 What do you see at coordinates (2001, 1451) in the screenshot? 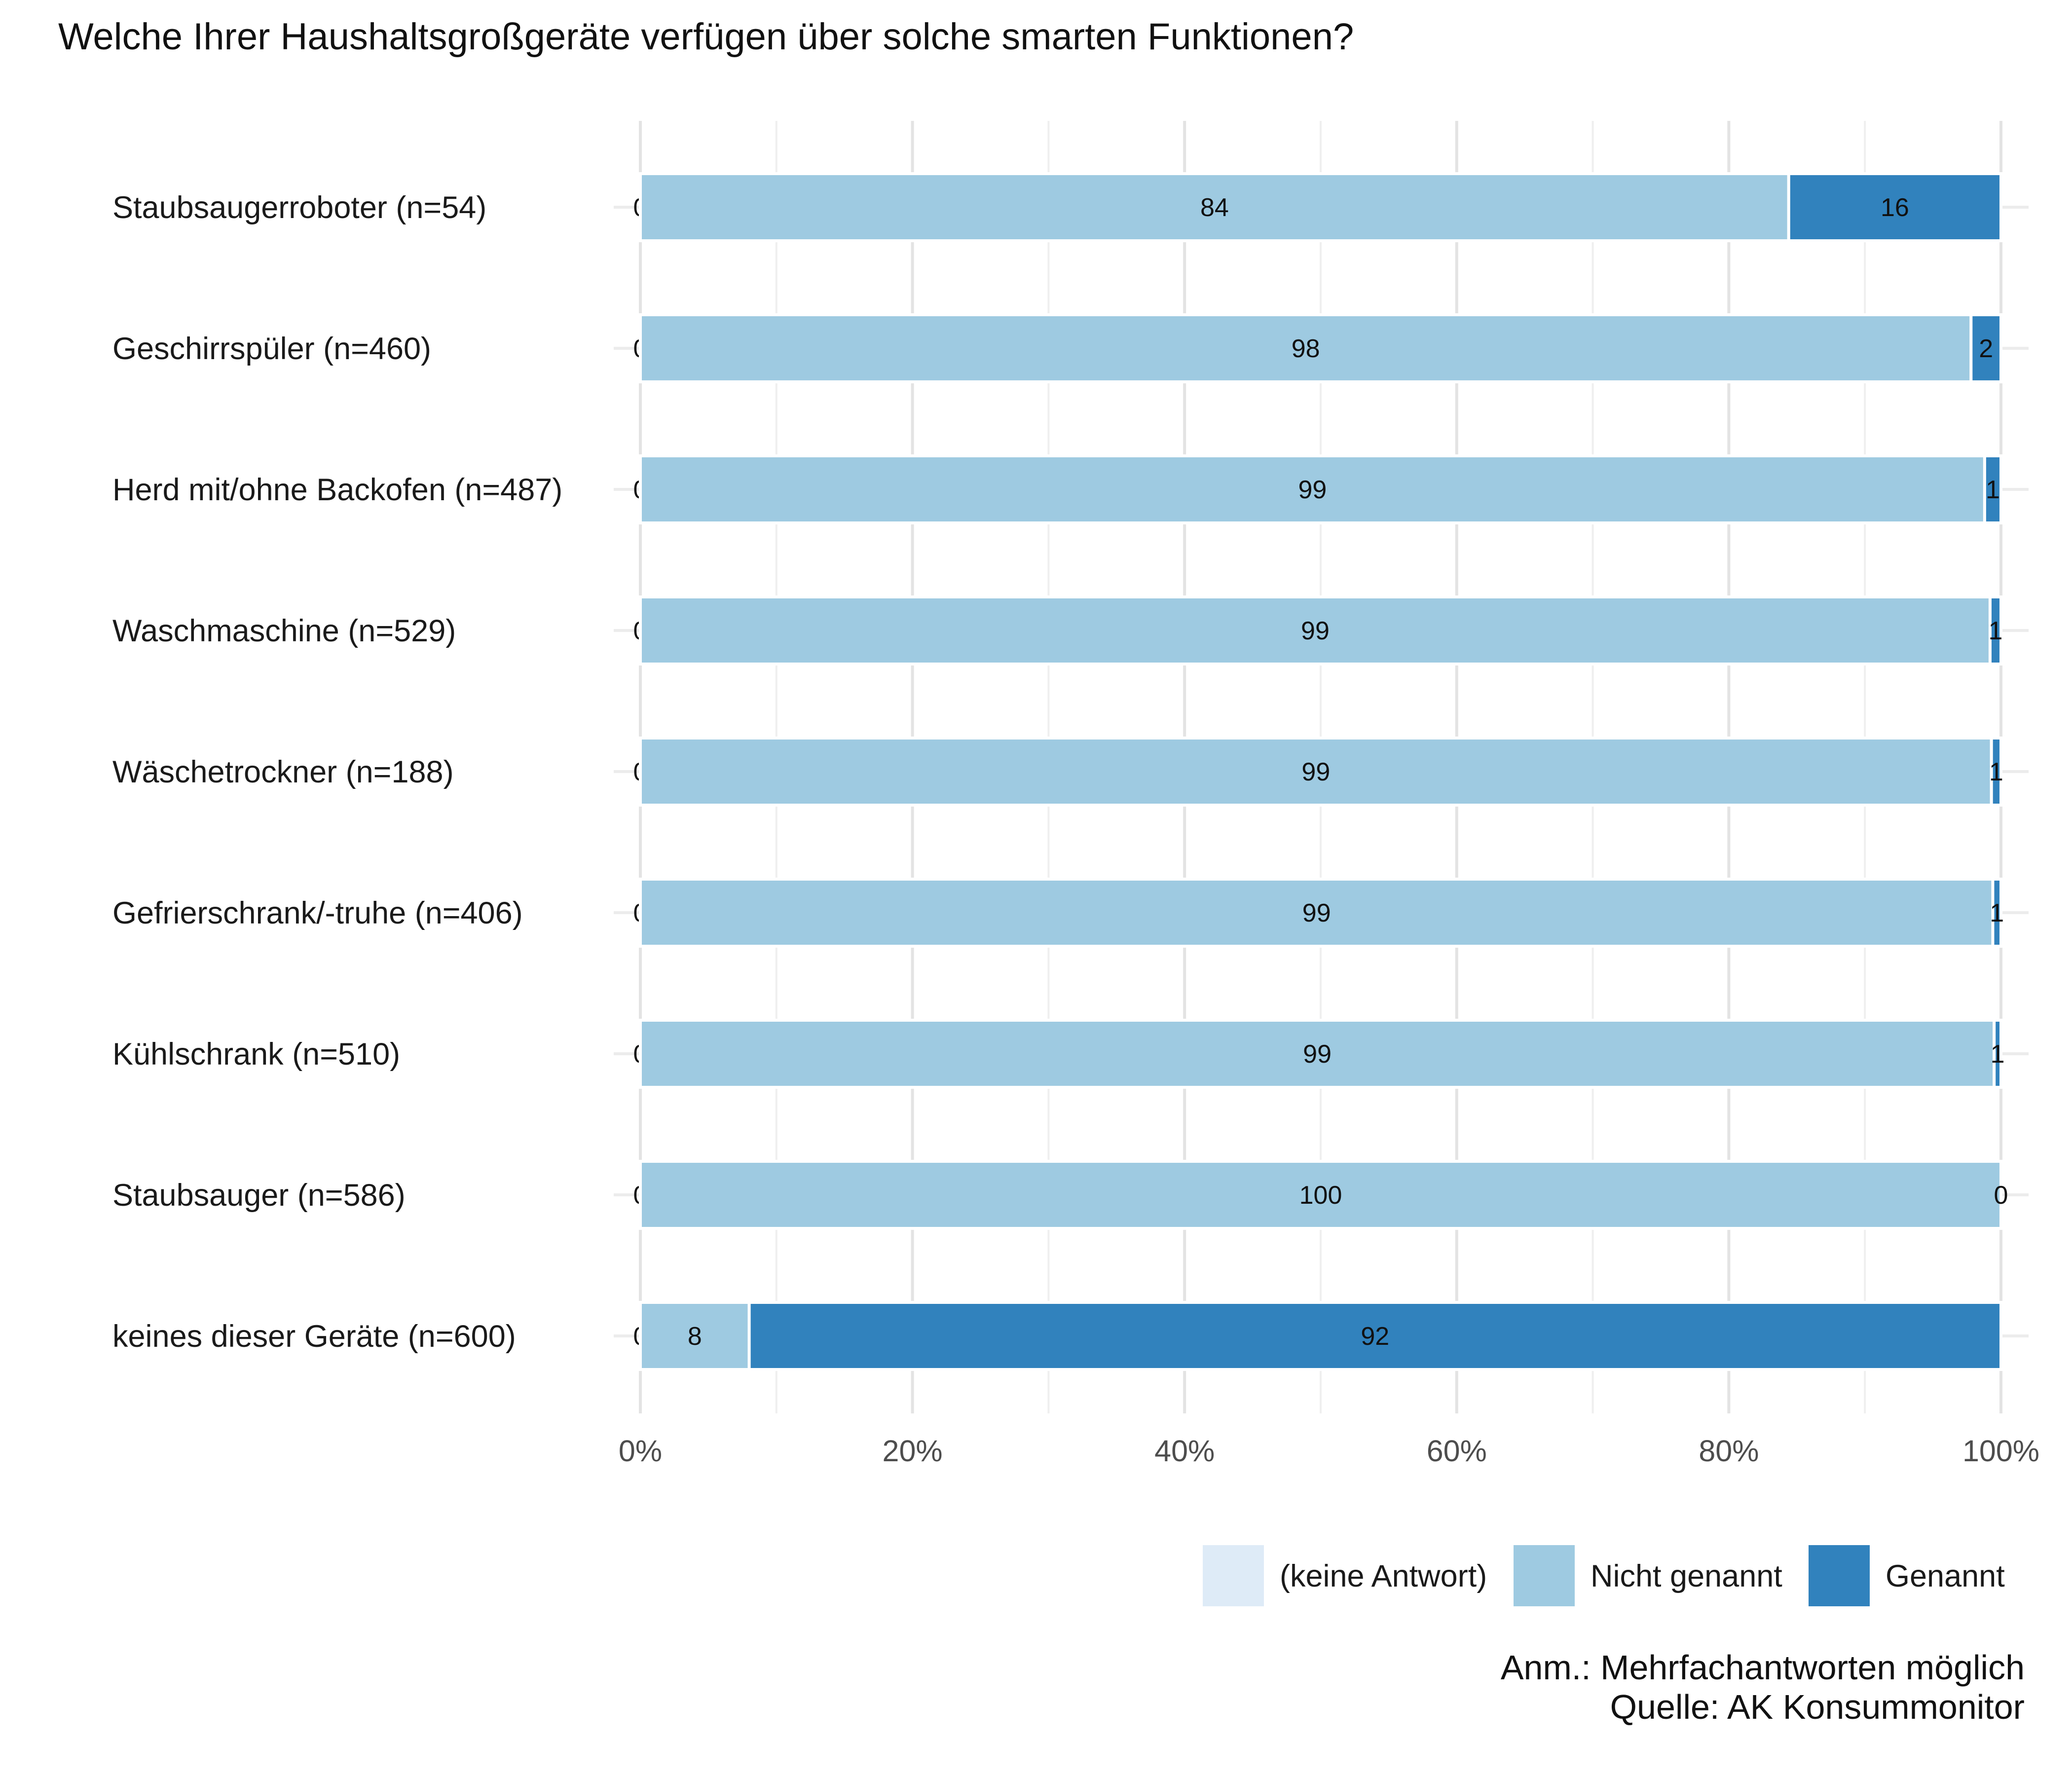
I see `x-tick-label: 100%` at bounding box center [2001, 1451].